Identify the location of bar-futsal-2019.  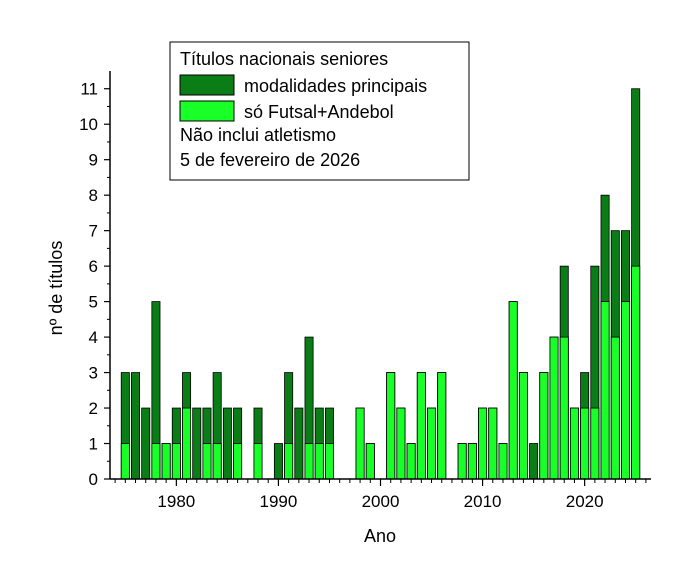
(574, 443).